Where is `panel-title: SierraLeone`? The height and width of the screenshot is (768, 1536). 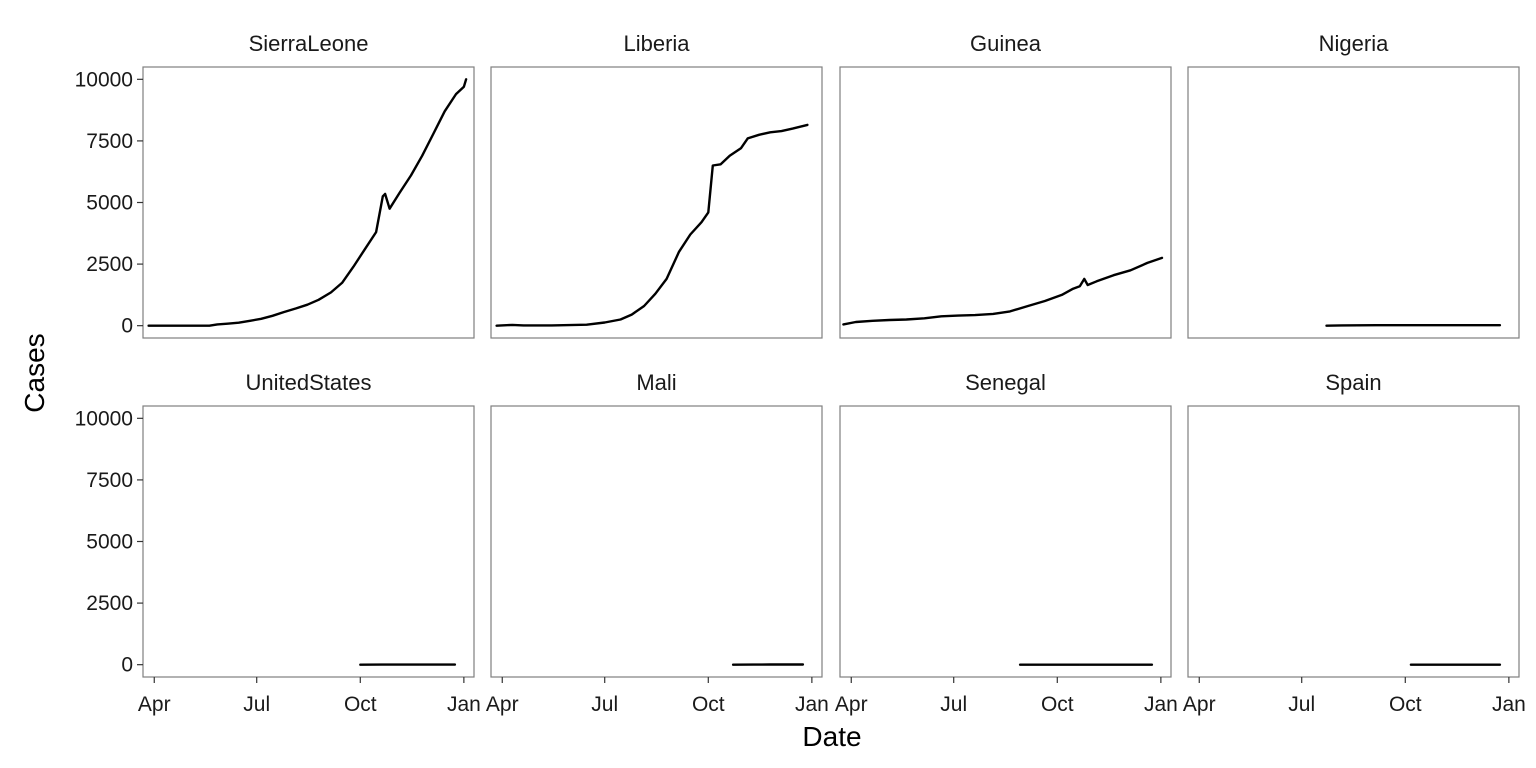
panel-title: SierraLeone is located at coordinates (309, 43).